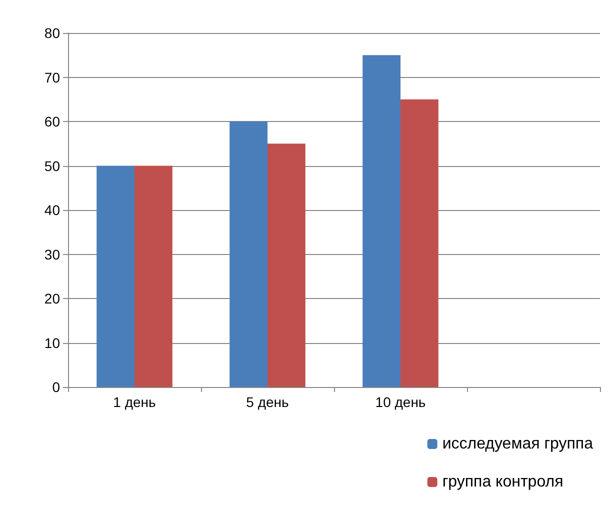 The image size is (610, 507). What do you see at coordinates (52, 77) in the screenshot?
I see `y-tick-label: 70` at bounding box center [52, 77].